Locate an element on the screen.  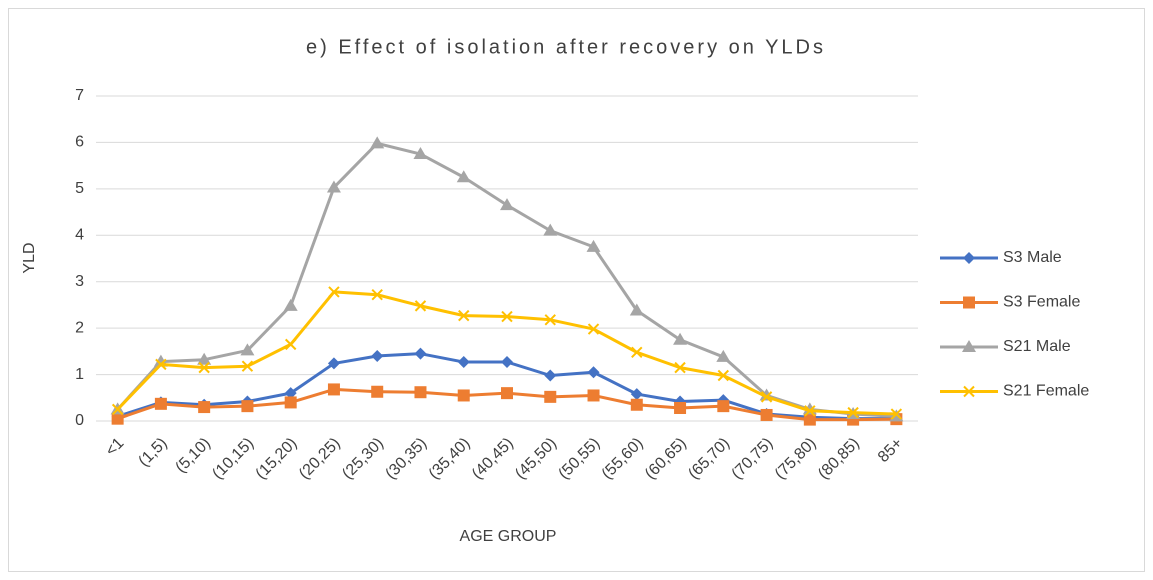
y-tick-label: 7 is located at coordinates (79, 95).